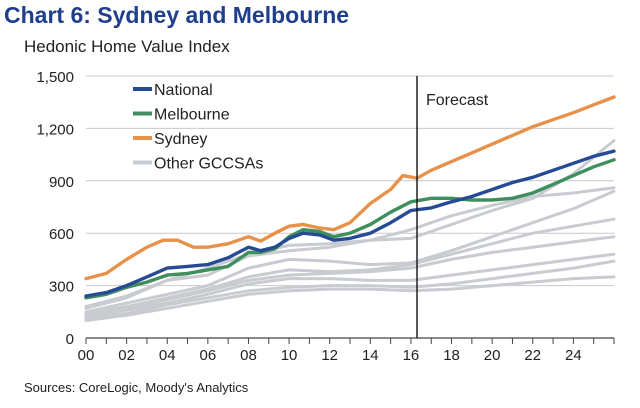  Describe the element at coordinates (198, 127) in the screenshot. I see `legend: National Melbourne Sydney Other GCCSAs` at that location.